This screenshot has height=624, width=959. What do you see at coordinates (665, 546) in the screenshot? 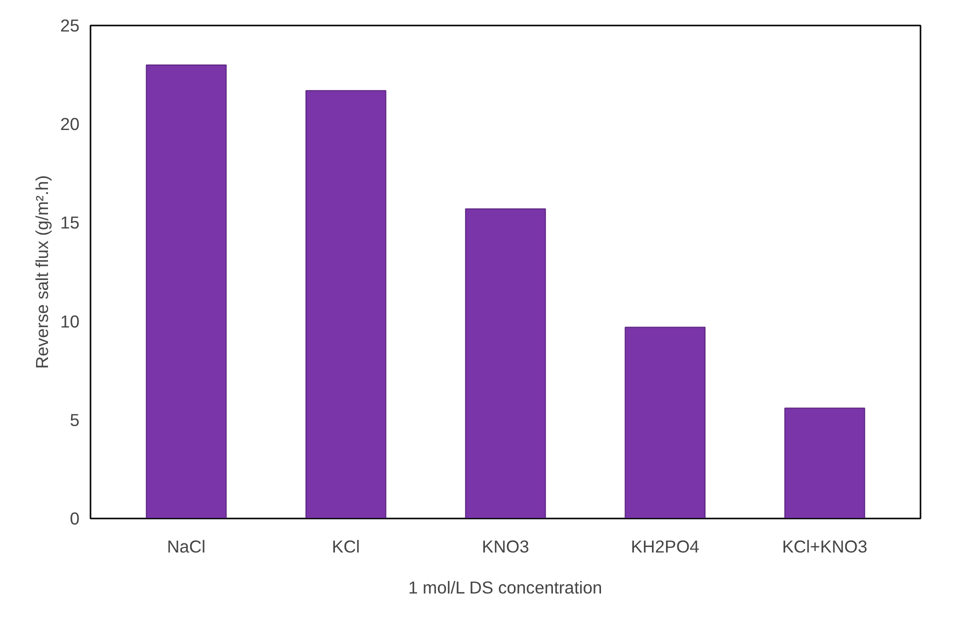
I see `x-tick-label: KH2PO4` at bounding box center [665, 546].